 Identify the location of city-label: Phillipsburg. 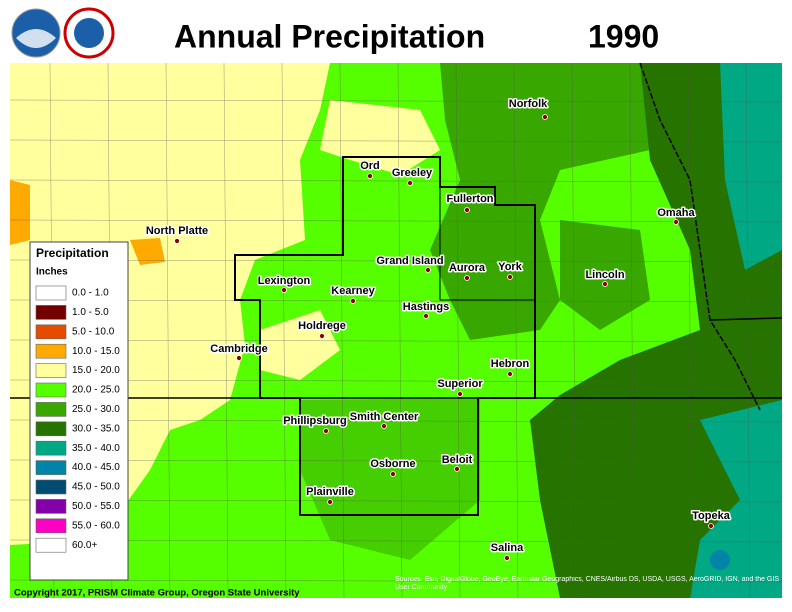
(315, 421).